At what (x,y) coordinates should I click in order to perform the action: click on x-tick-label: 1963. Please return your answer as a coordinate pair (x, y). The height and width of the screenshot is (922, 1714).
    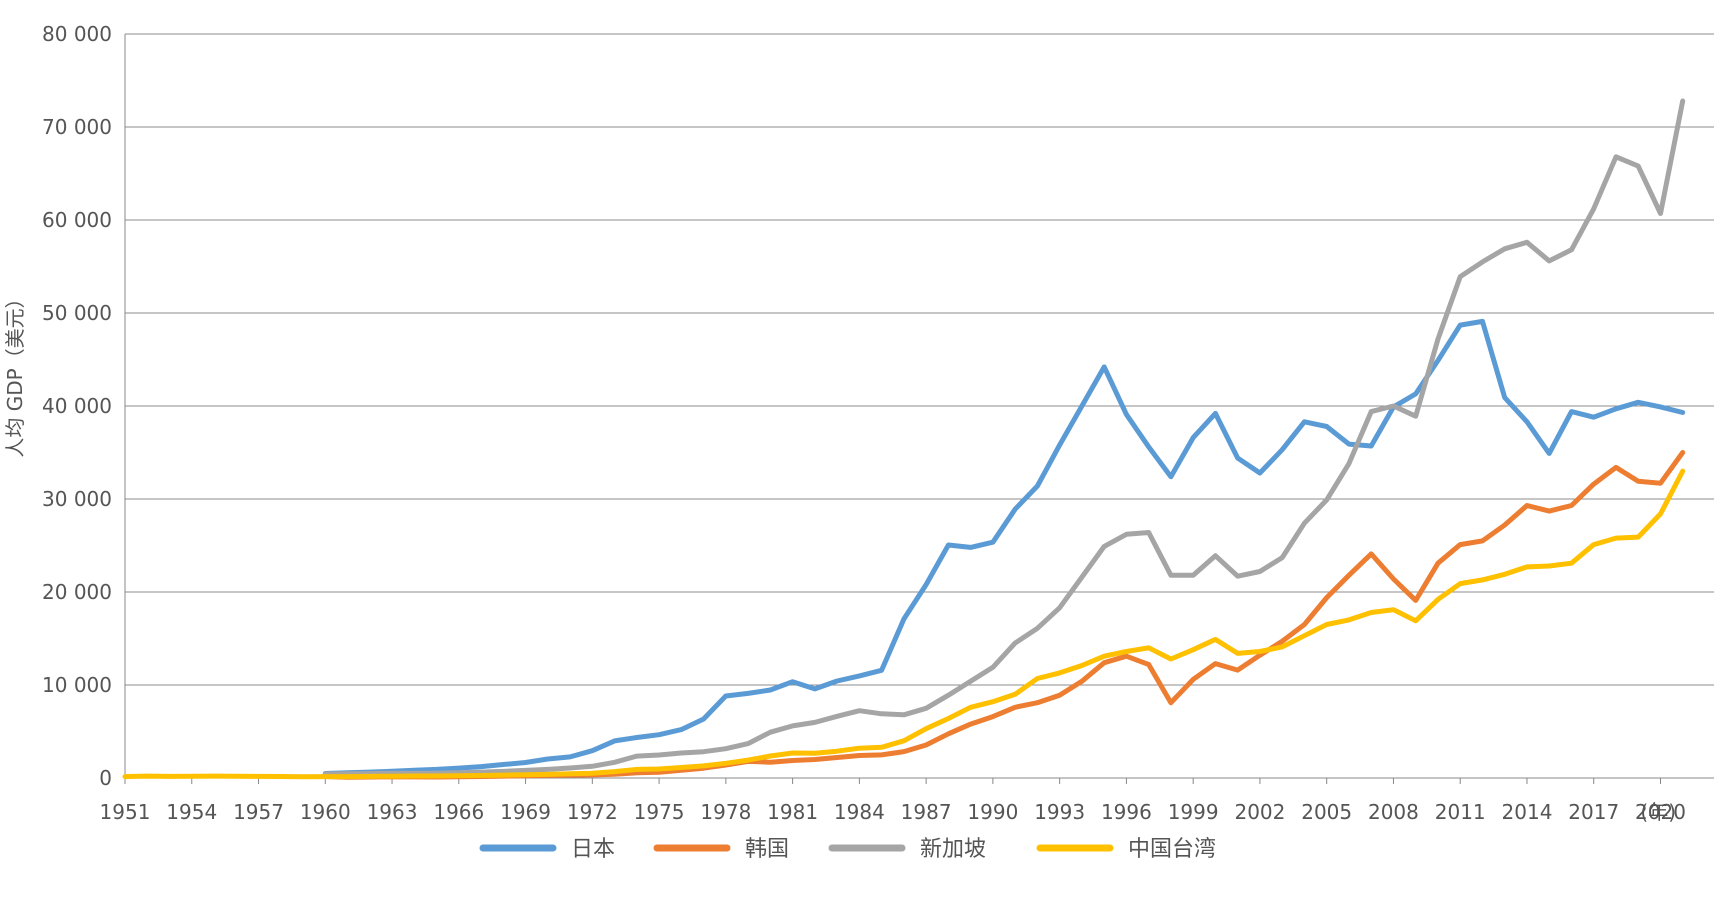
    Looking at the image, I should click on (392, 812).